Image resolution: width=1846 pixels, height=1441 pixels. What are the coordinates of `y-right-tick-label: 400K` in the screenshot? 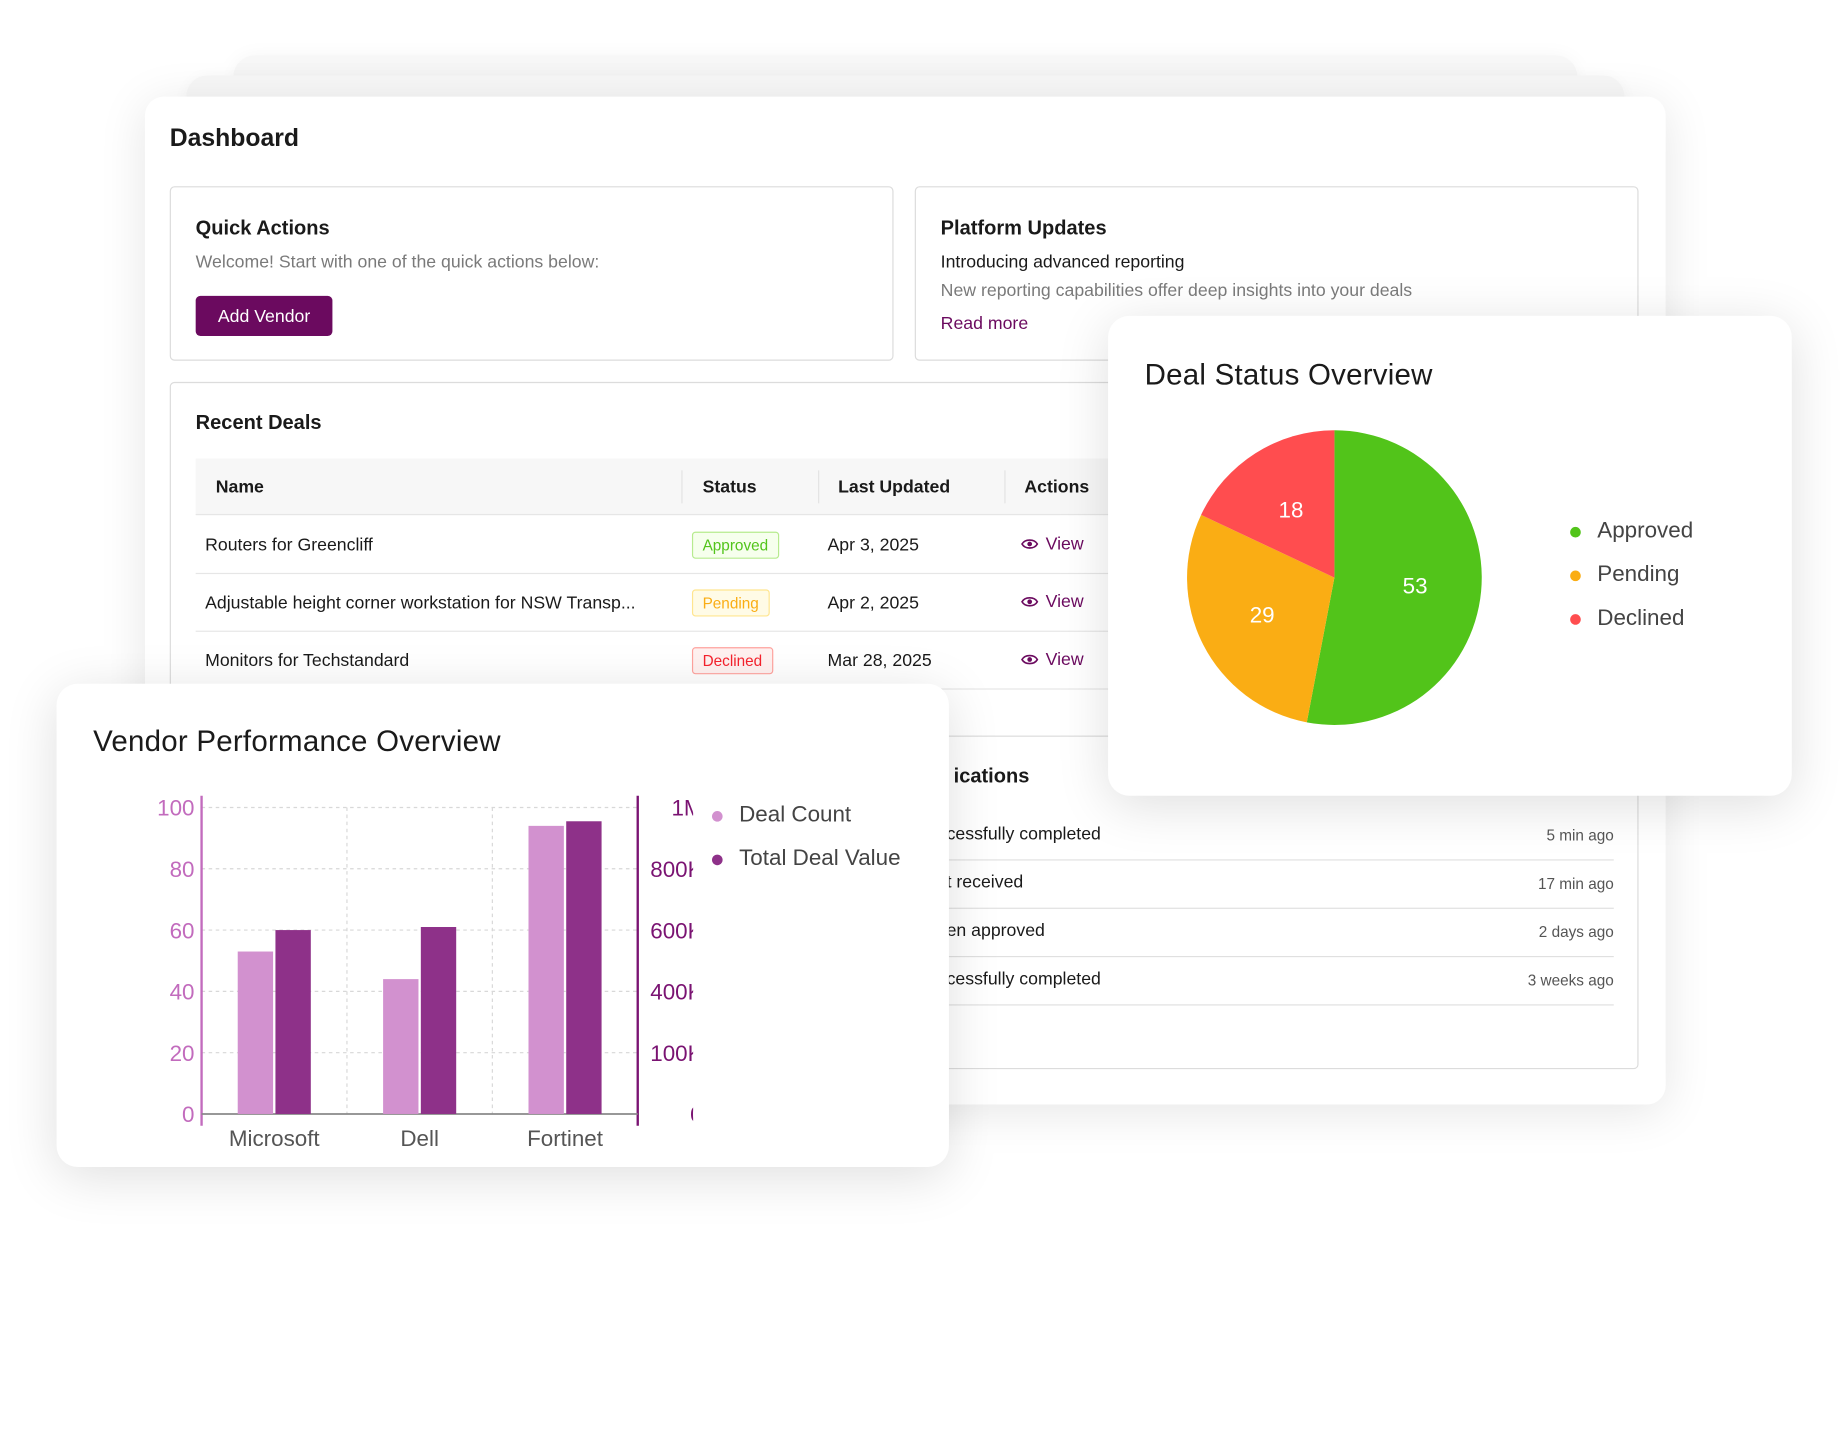 It's located at (671, 992).